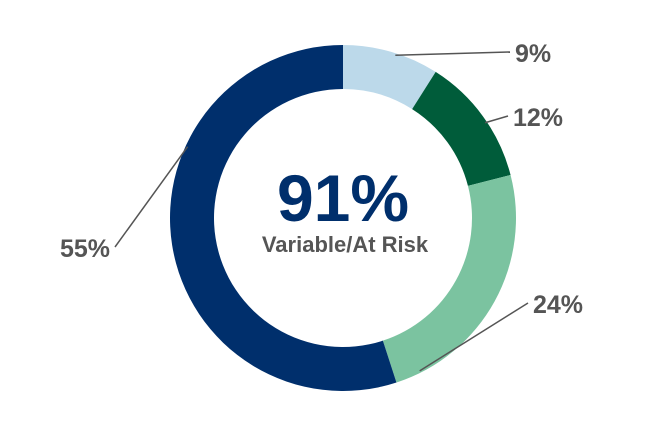  What do you see at coordinates (343, 198) in the screenshot?
I see `center-value: 91%` at bounding box center [343, 198].